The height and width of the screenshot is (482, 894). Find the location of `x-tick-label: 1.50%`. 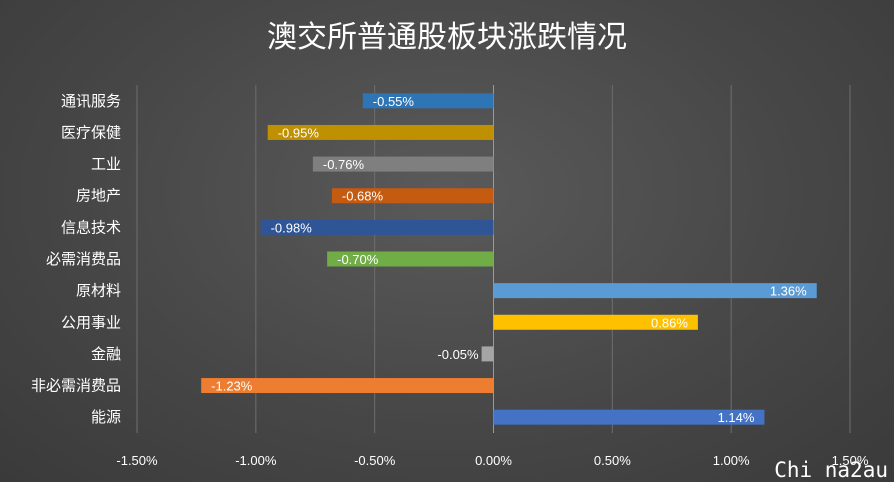

x-tick-label: 1.50% is located at coordinates (850, 460).